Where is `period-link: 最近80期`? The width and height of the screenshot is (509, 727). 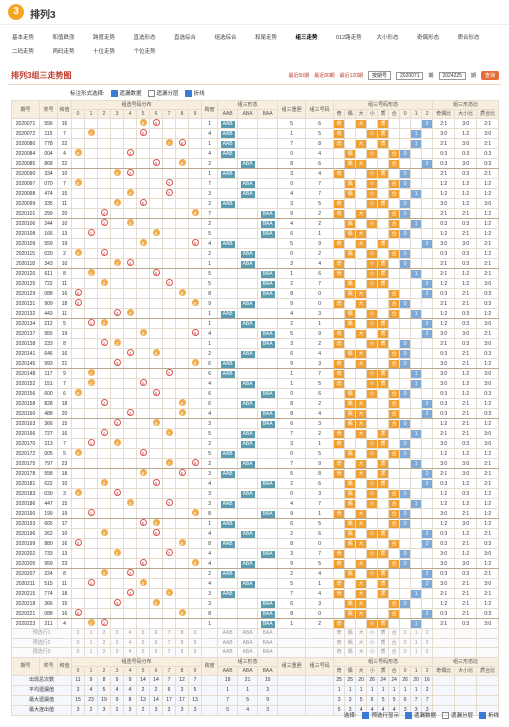
period-link: 最近80期 is located at coordinates (324, 76).